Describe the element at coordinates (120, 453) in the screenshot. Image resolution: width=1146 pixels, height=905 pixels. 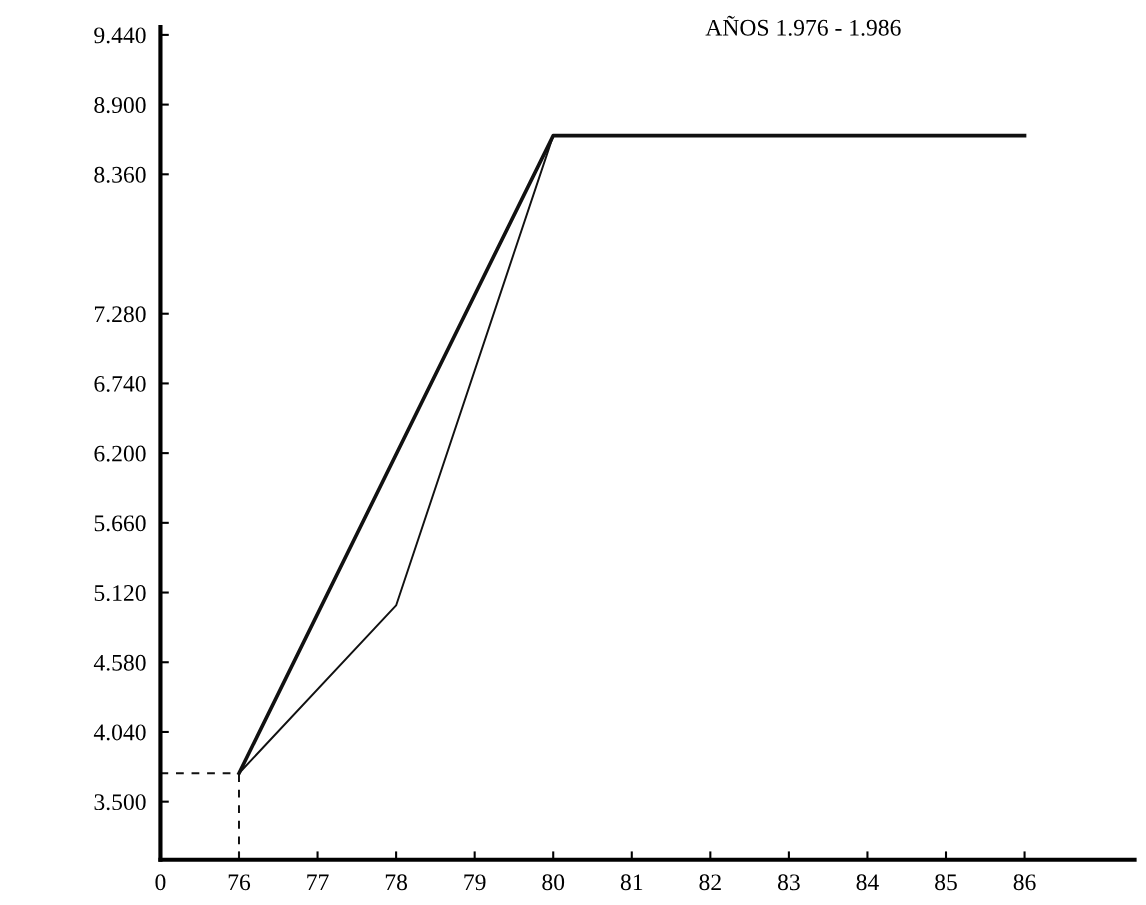
I see `y-tick-label: 6.200` at that location.